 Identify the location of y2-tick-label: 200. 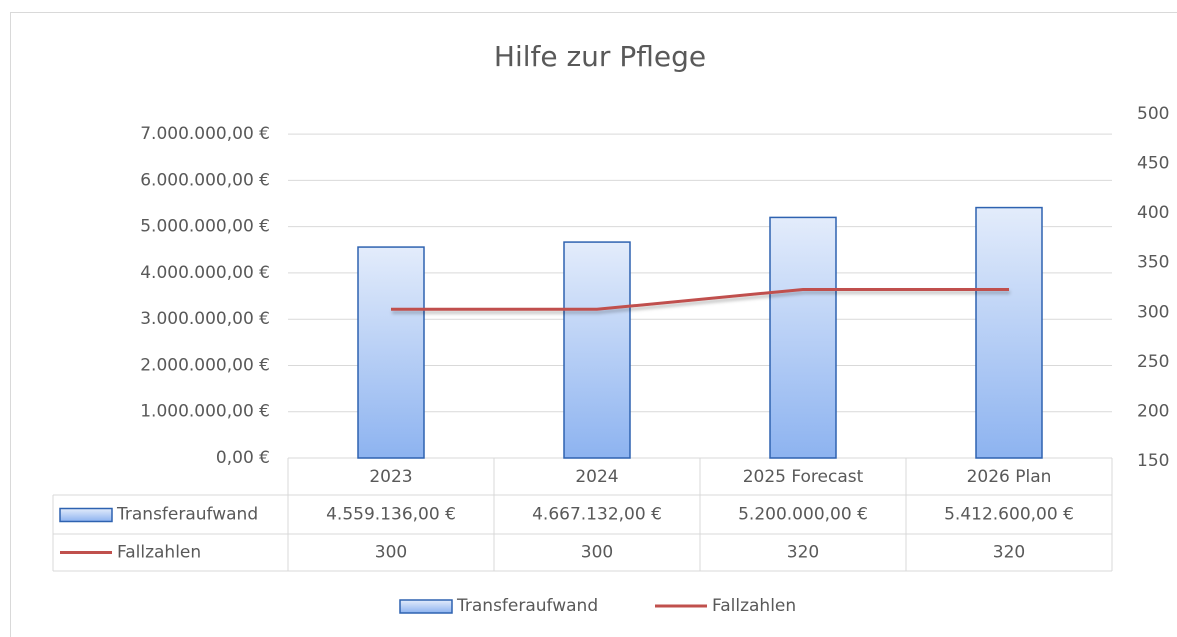
(1153, 411).